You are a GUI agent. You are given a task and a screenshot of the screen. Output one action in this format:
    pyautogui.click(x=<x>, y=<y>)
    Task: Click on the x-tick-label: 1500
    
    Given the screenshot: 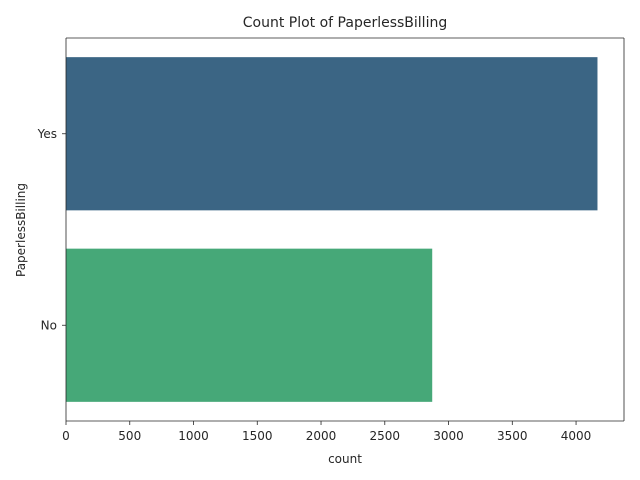 What is the action you would take?
    pyautogui.click(x=257, y=436)
    